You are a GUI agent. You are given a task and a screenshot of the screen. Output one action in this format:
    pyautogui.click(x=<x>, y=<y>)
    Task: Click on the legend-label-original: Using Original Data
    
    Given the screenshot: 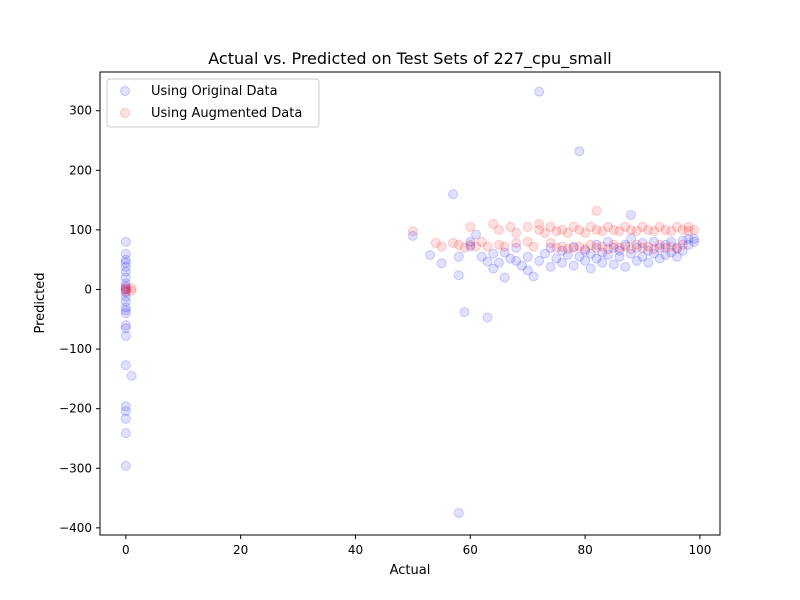 What is the action you would take?
    pyautogui.click(x=214, y=91)
    